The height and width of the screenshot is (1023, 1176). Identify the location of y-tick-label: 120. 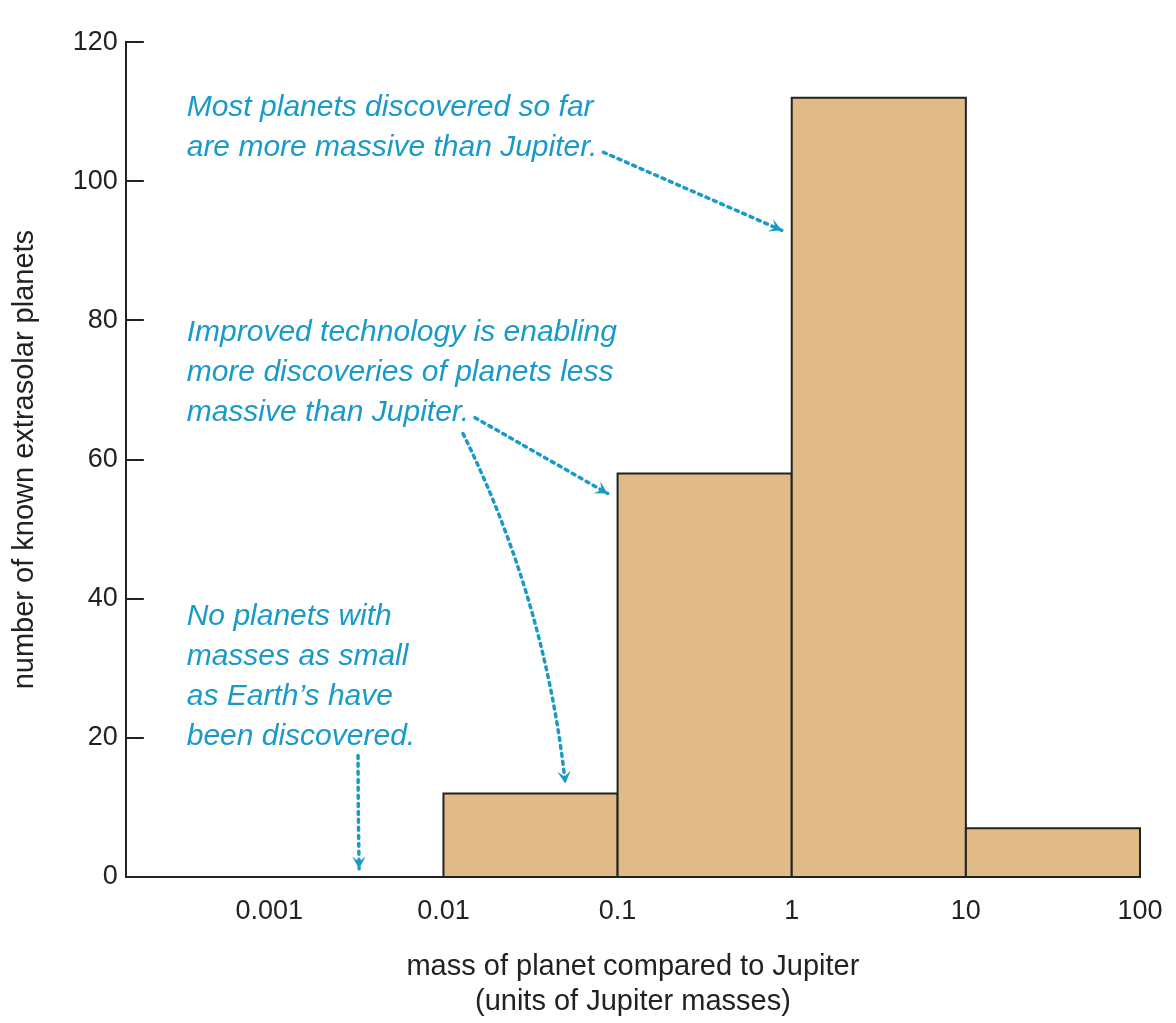
(95, 40).